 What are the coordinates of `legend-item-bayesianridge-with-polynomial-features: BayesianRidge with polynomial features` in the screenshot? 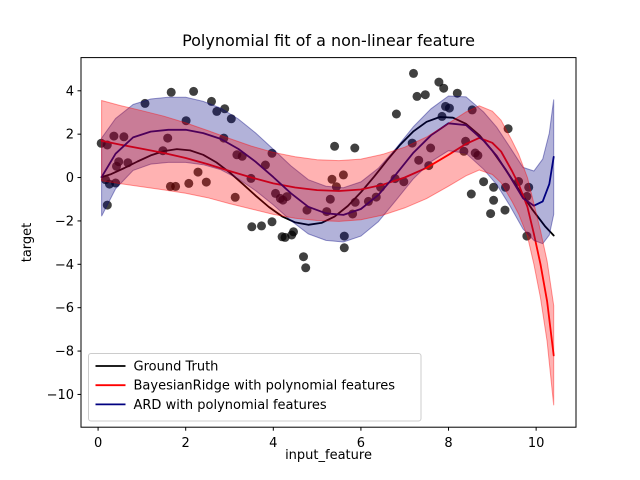 It's located at (245, 386).